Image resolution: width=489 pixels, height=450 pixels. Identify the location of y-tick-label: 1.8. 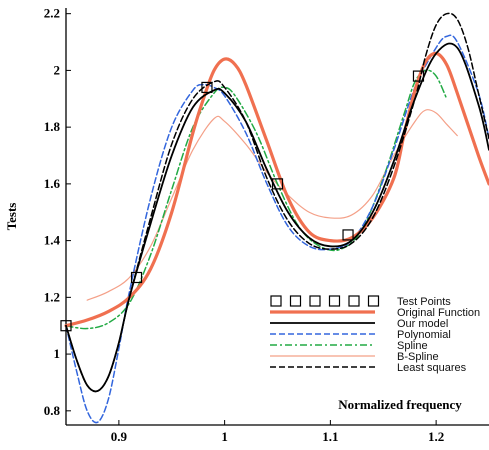
(52, 126).